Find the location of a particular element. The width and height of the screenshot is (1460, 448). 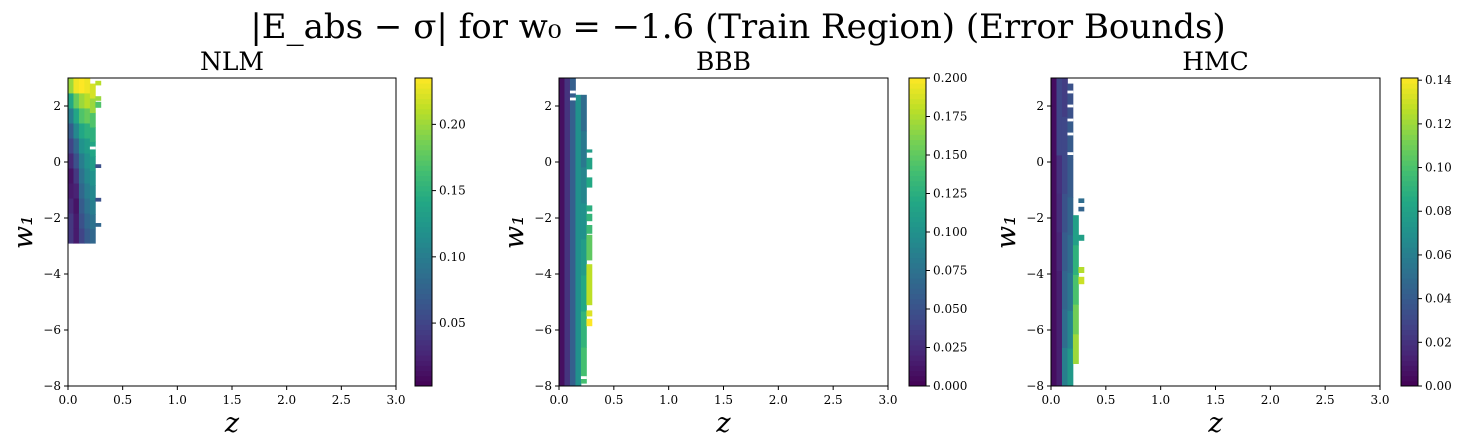

colorbar-tick-label: 0.08 is located at coordinates (1438, 211).